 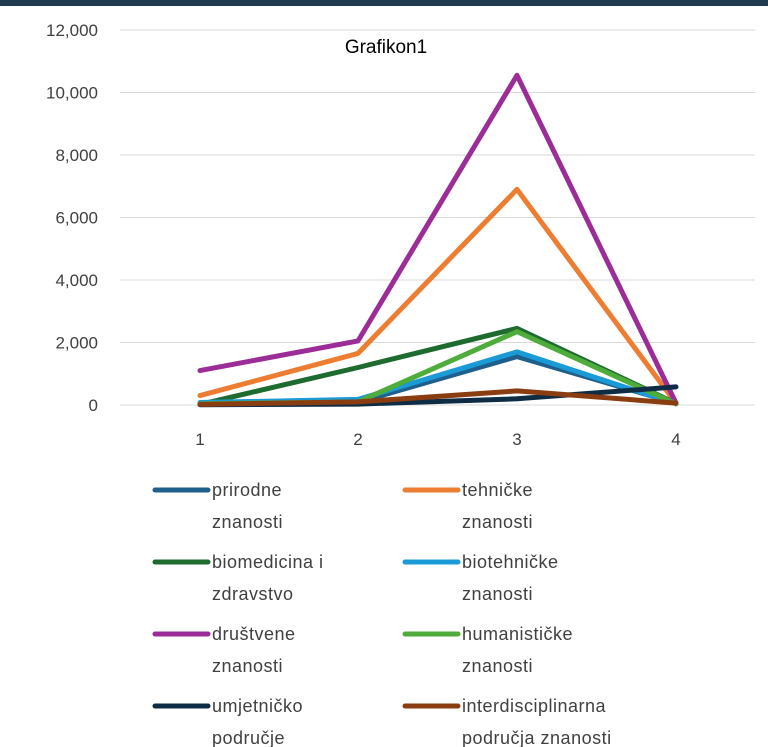 What do you see at coordinates (227, 721) in the screenshot?
I see `legend-item: umjetničko područje` at bounding box center [227, 721].